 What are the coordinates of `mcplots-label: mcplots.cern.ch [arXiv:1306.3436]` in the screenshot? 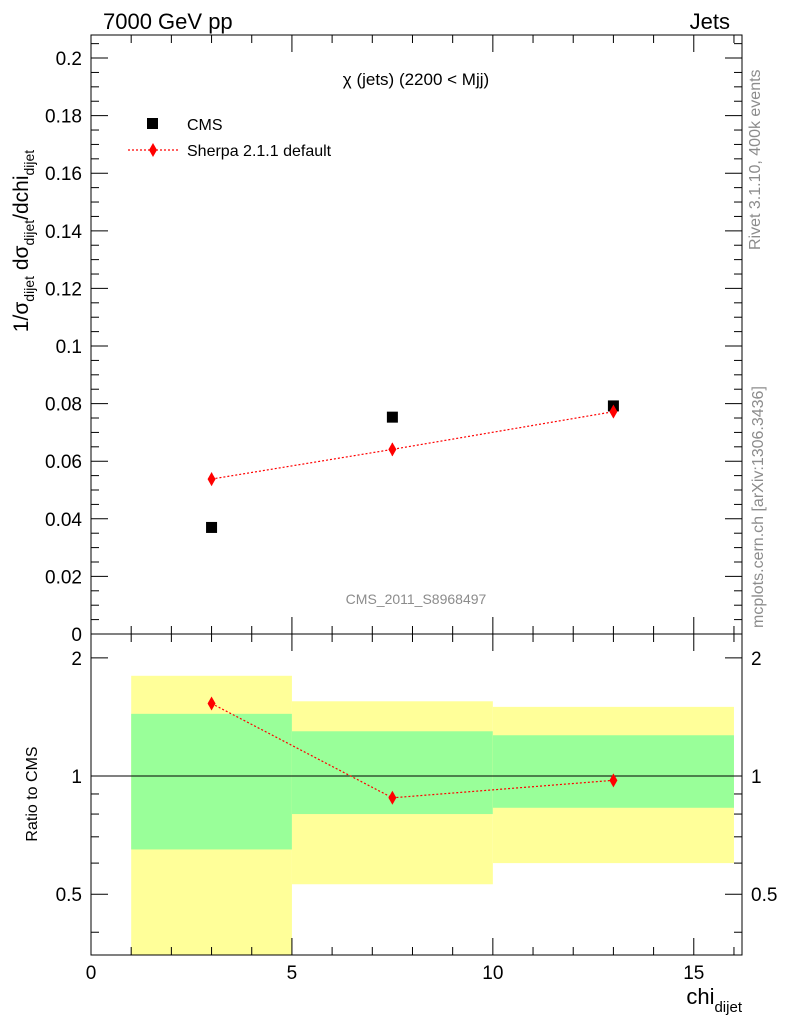 It's located at (758, 507).